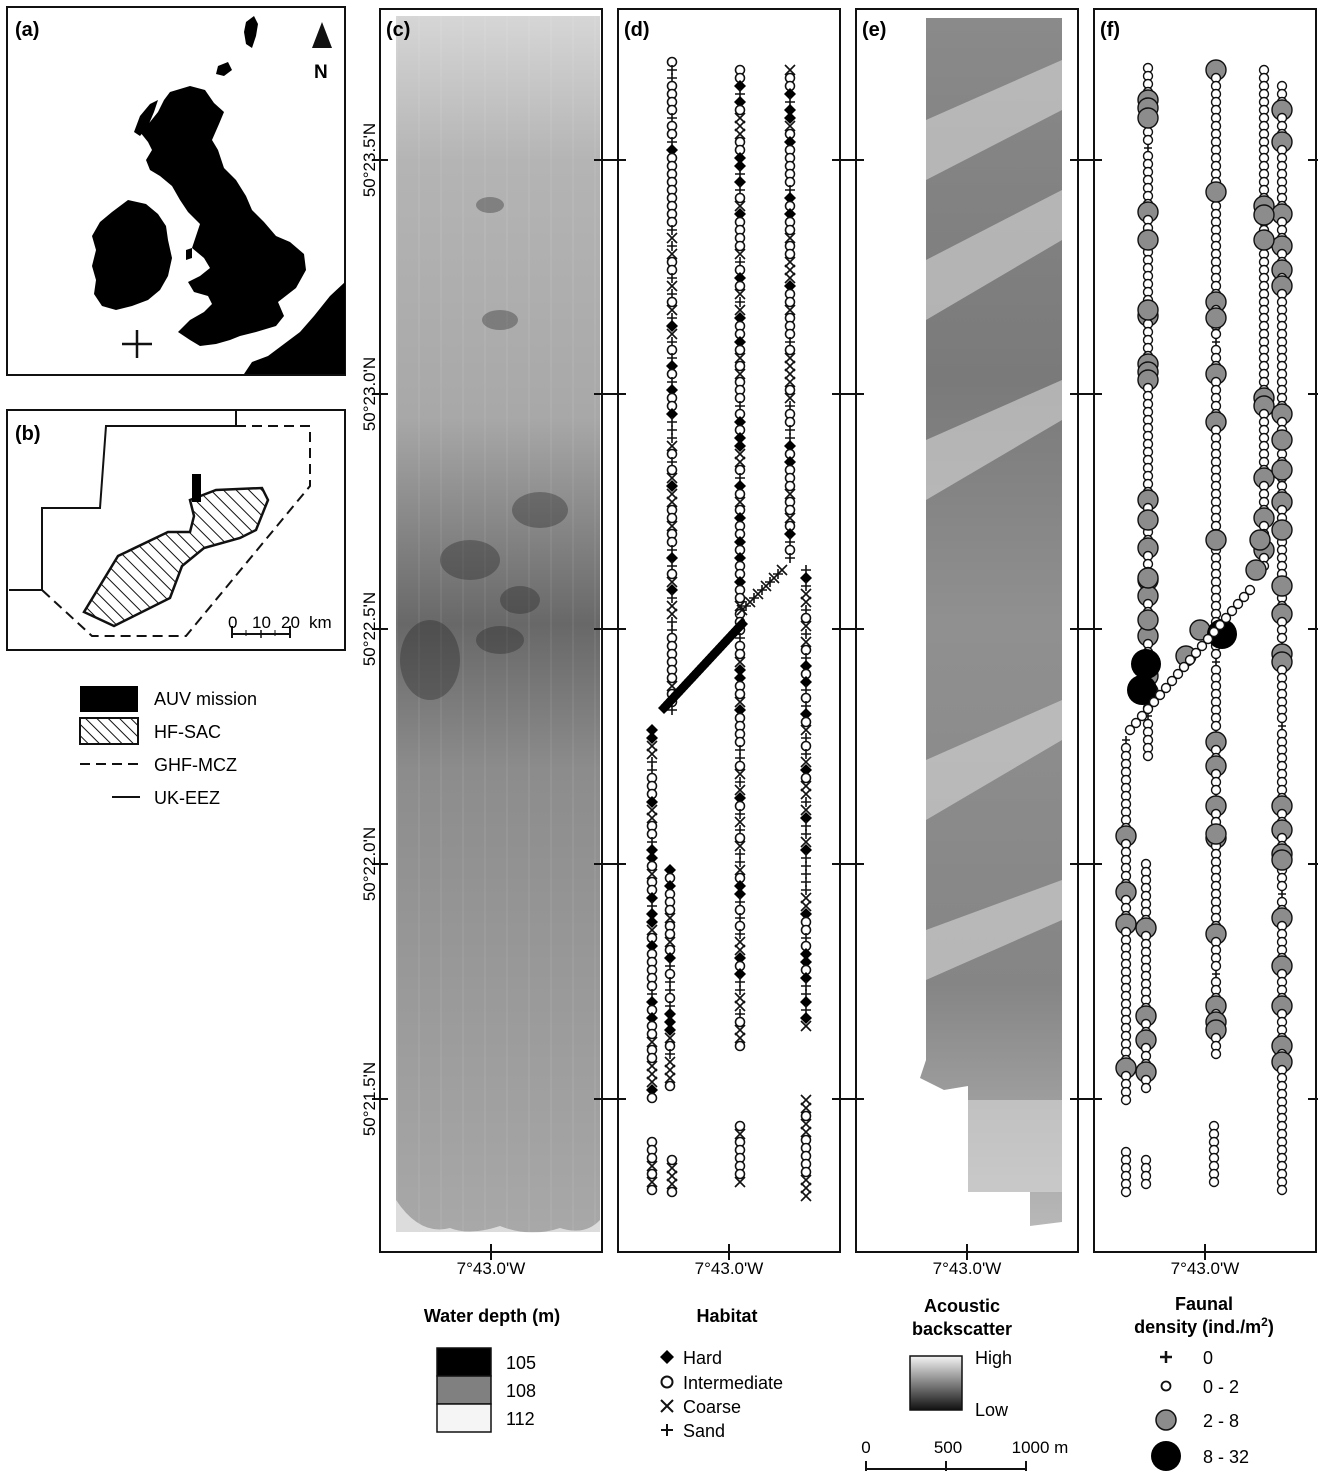 The image size is (1318, 1478). I want to click on habitat-label-intermediate: Intermediate, so click(733, 1383).